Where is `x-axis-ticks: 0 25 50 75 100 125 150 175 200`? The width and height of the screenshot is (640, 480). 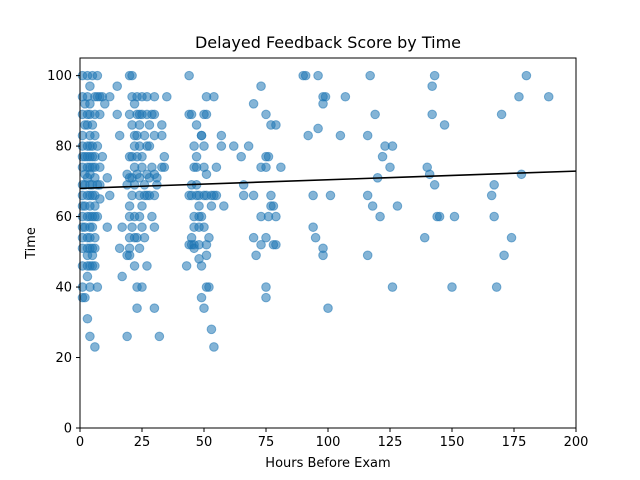
x-axis-ticks: 0 25 50 75 100 125 150 175 200 is located at coordinates (332, 439).